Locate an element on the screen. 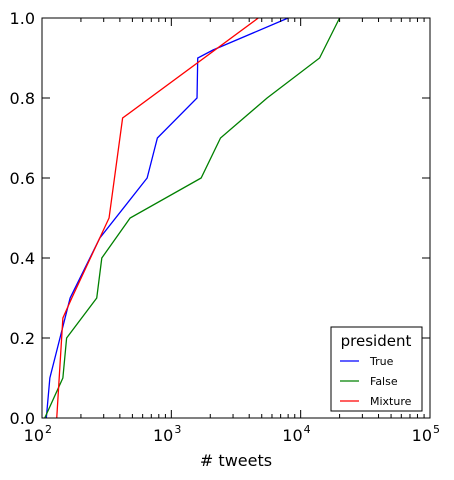 This screenshot has width=454, height=480. x-tick-label-exp: 2 is located at coordinates (48, 429).